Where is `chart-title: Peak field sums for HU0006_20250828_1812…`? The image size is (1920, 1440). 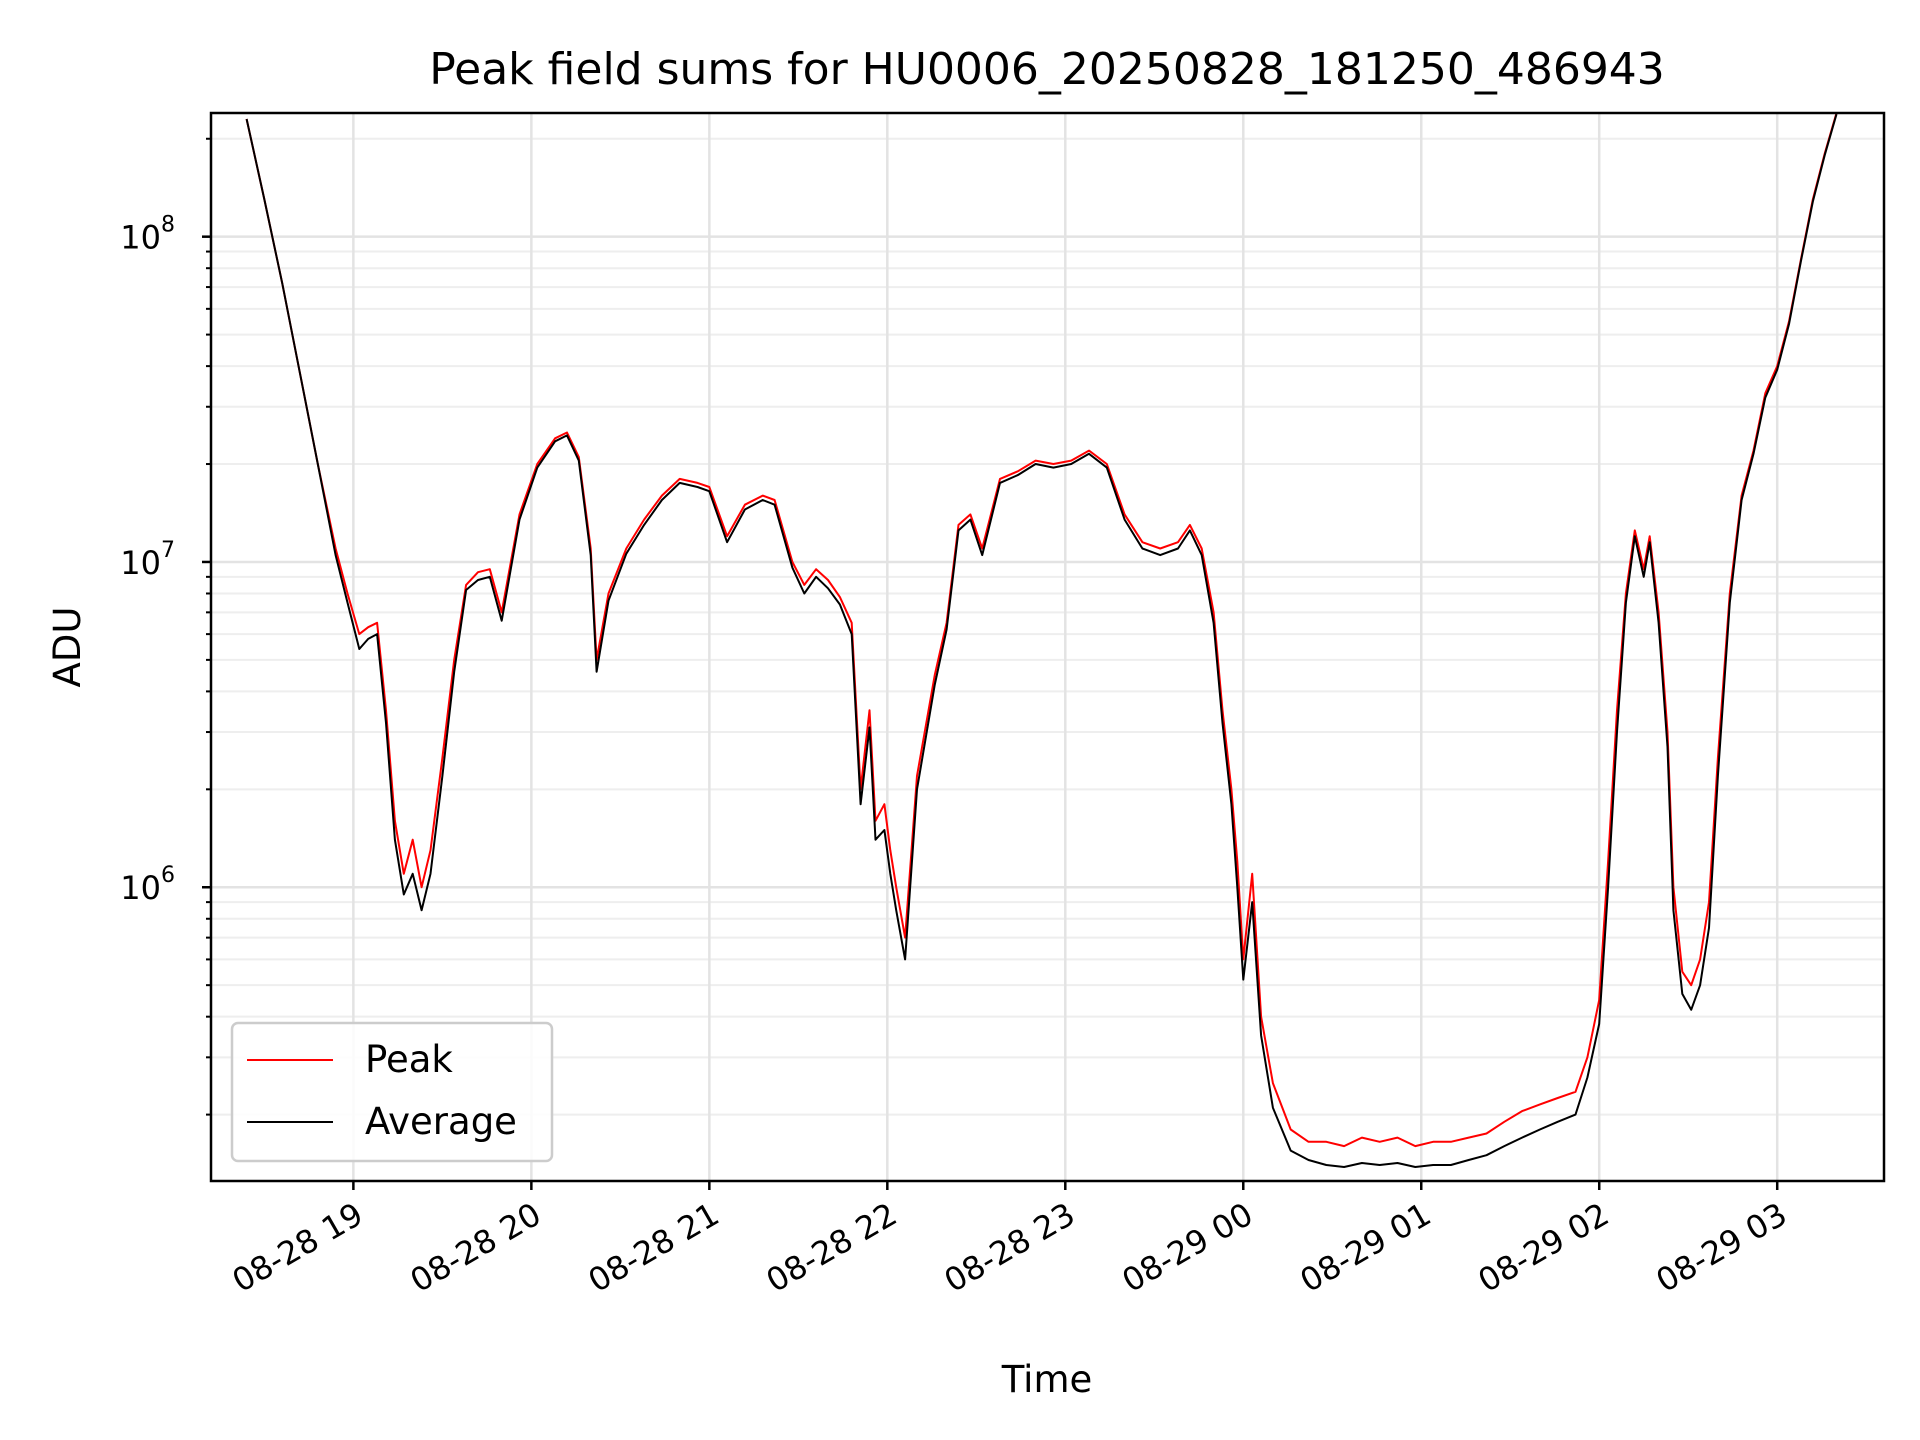
chart-title: Peak field sums for HU0006_20250828_1812… is located at coordinates (1047, 69).